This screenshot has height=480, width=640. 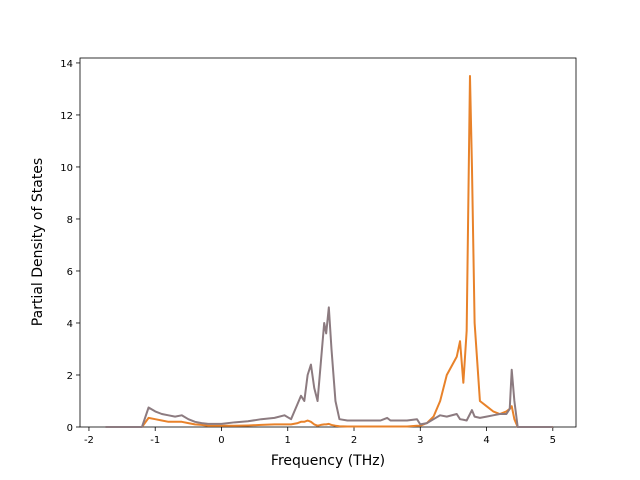 I want to click on x-axis-label: Frequency (THz), so click(x=328, y=461).